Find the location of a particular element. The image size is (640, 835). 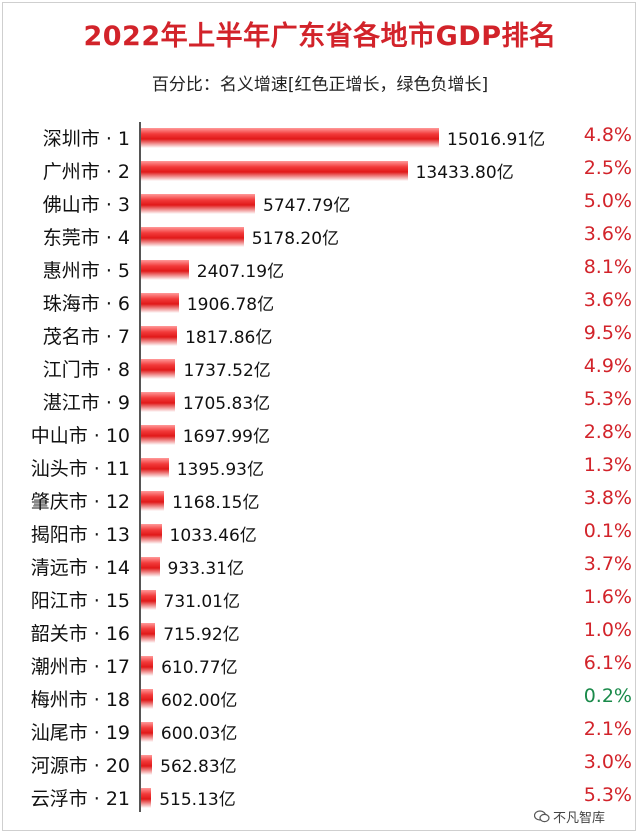

growth-label: 2.8% is located at coordinates (607, 432).